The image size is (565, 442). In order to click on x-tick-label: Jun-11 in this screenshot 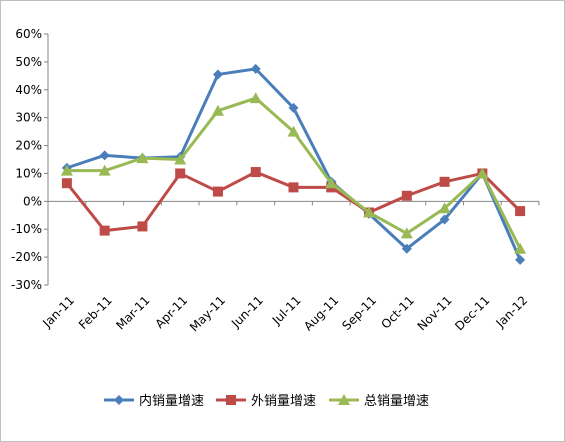, I will do `click(247, 312)`.